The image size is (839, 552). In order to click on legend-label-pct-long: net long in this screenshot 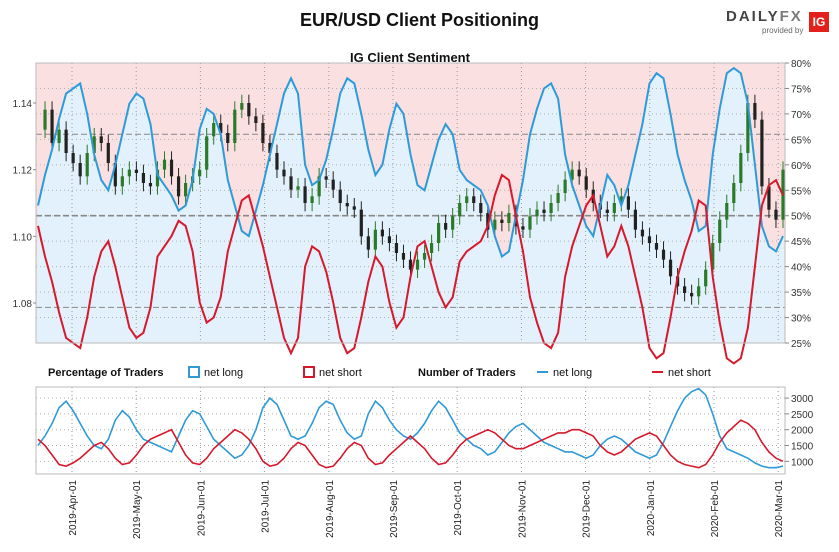, I will do `click(223, 373)`.